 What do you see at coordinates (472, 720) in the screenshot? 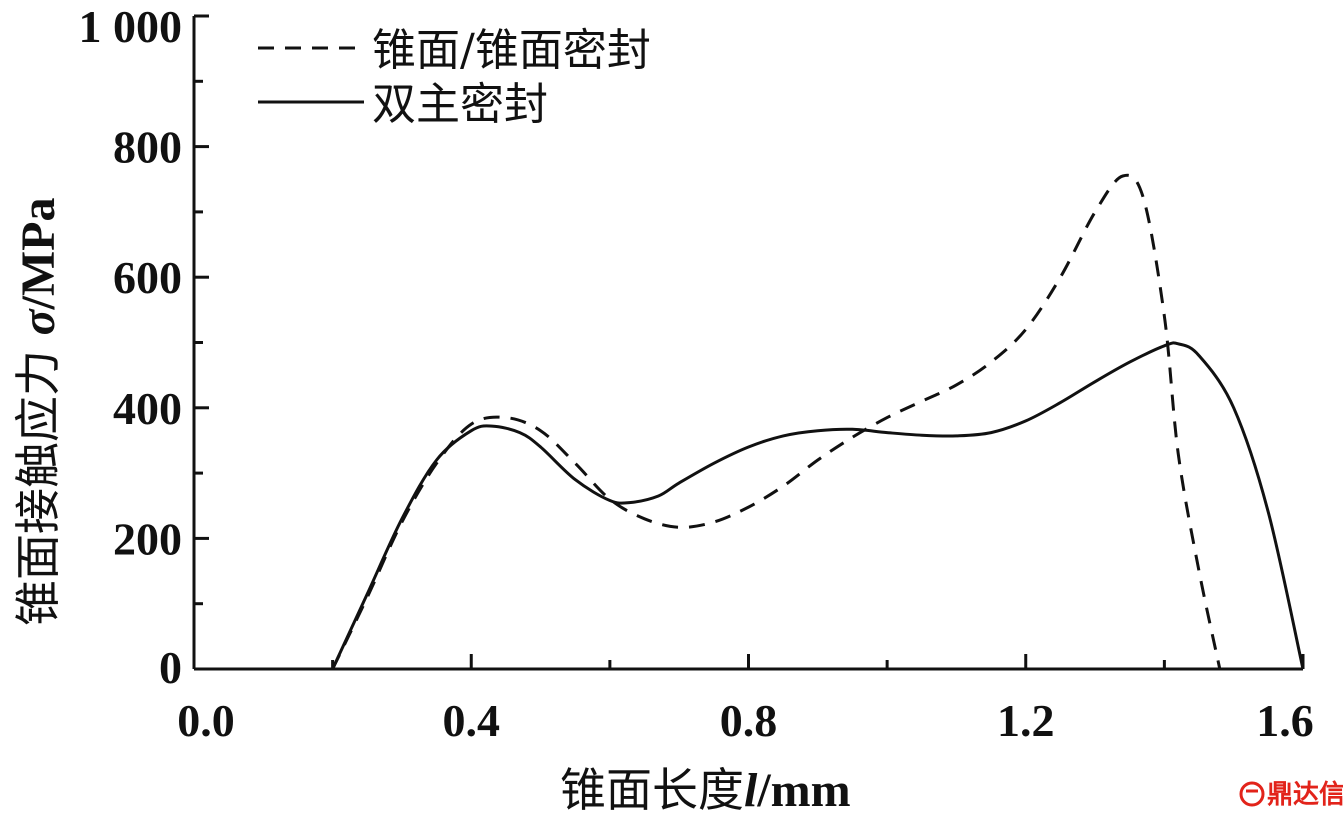
I see `x-tick-label: 0.4` at bounding box center [472, 720].